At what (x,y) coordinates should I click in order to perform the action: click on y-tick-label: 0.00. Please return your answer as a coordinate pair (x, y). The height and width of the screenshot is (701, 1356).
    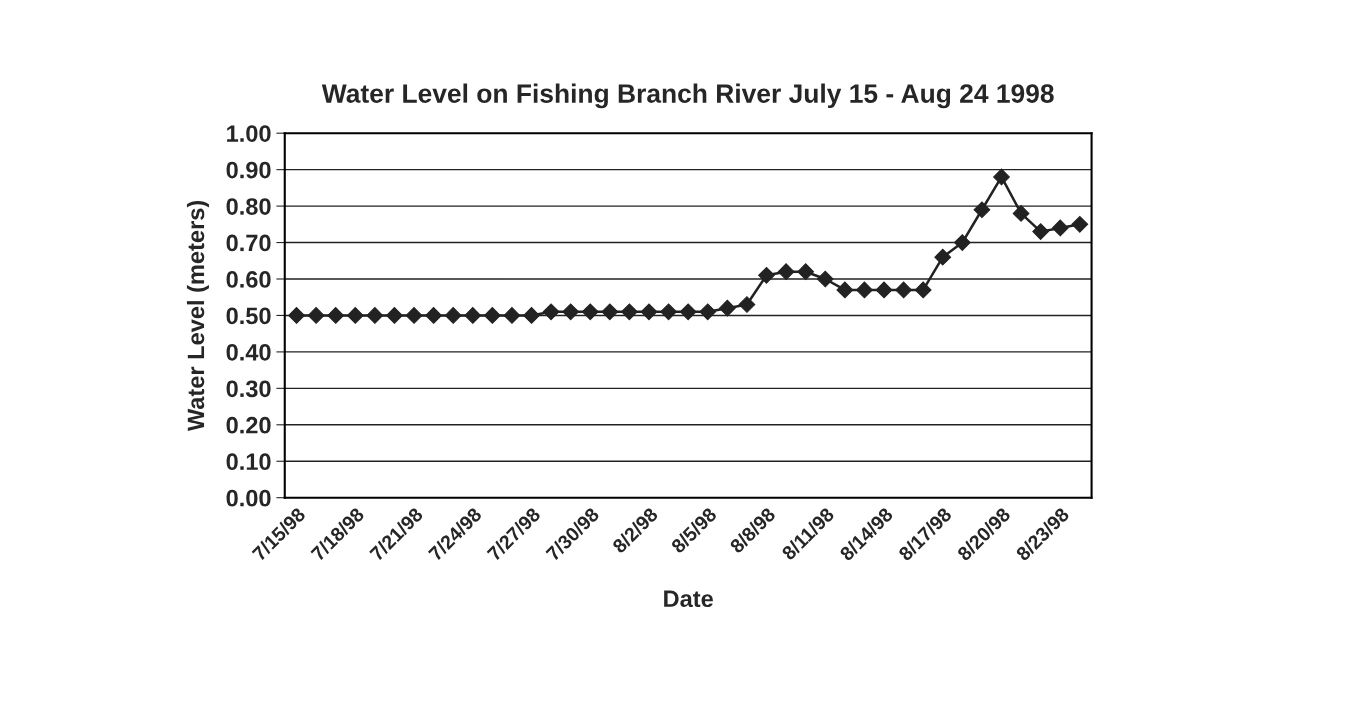
    Looking at the image, I should click on (248, 498).